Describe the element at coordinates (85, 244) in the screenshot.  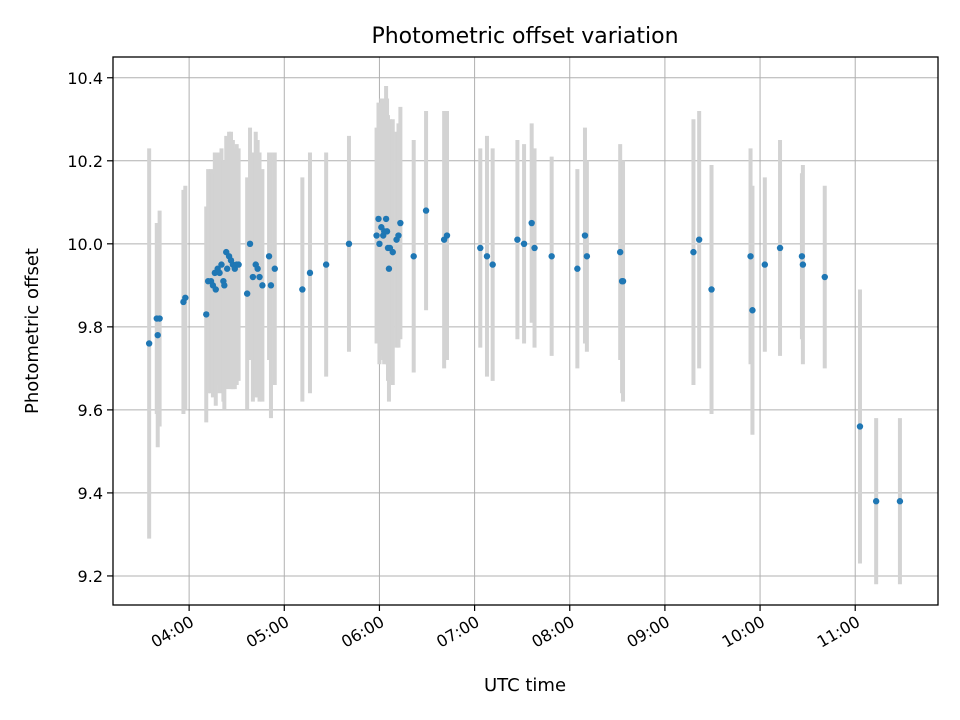
I see `y-tick-label: 10.0` at that location.